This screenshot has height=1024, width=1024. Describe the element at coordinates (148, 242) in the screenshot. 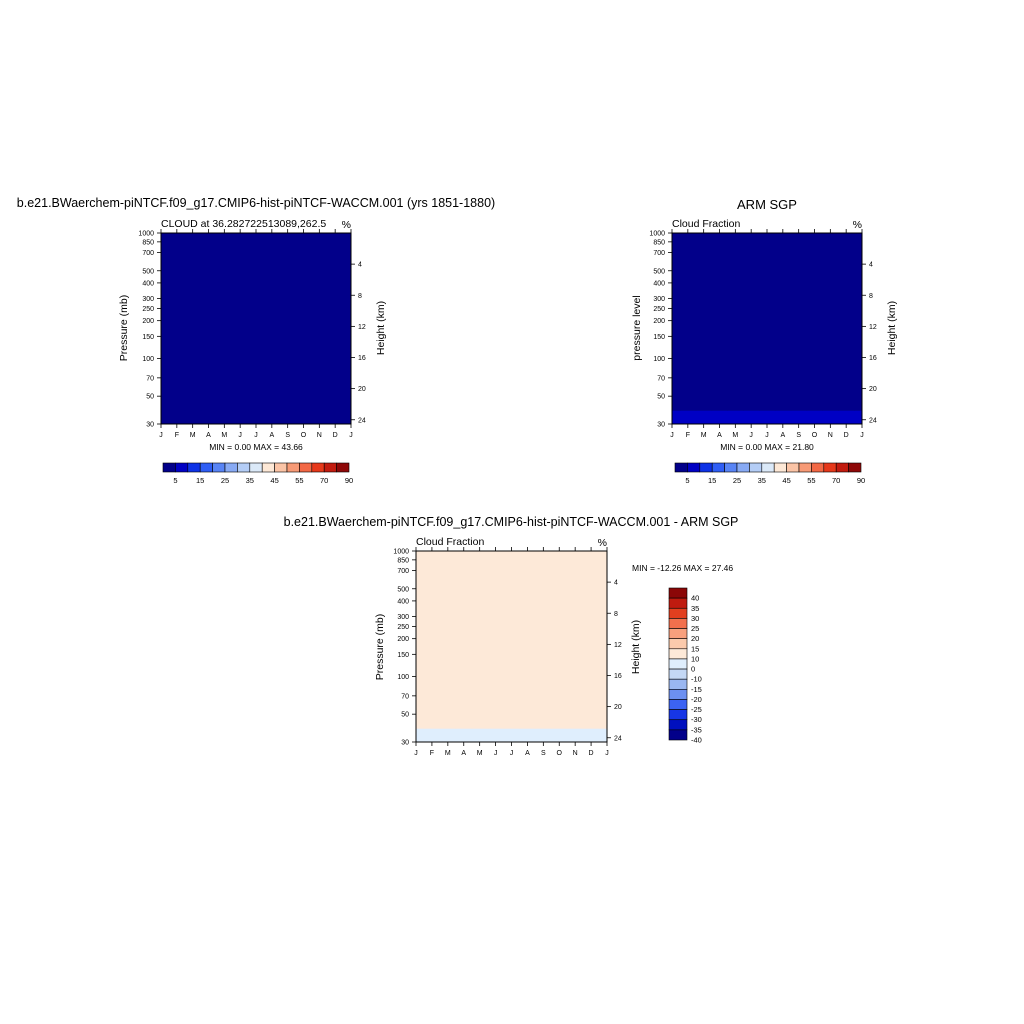

I see `y-tick-label: 850` at that location.